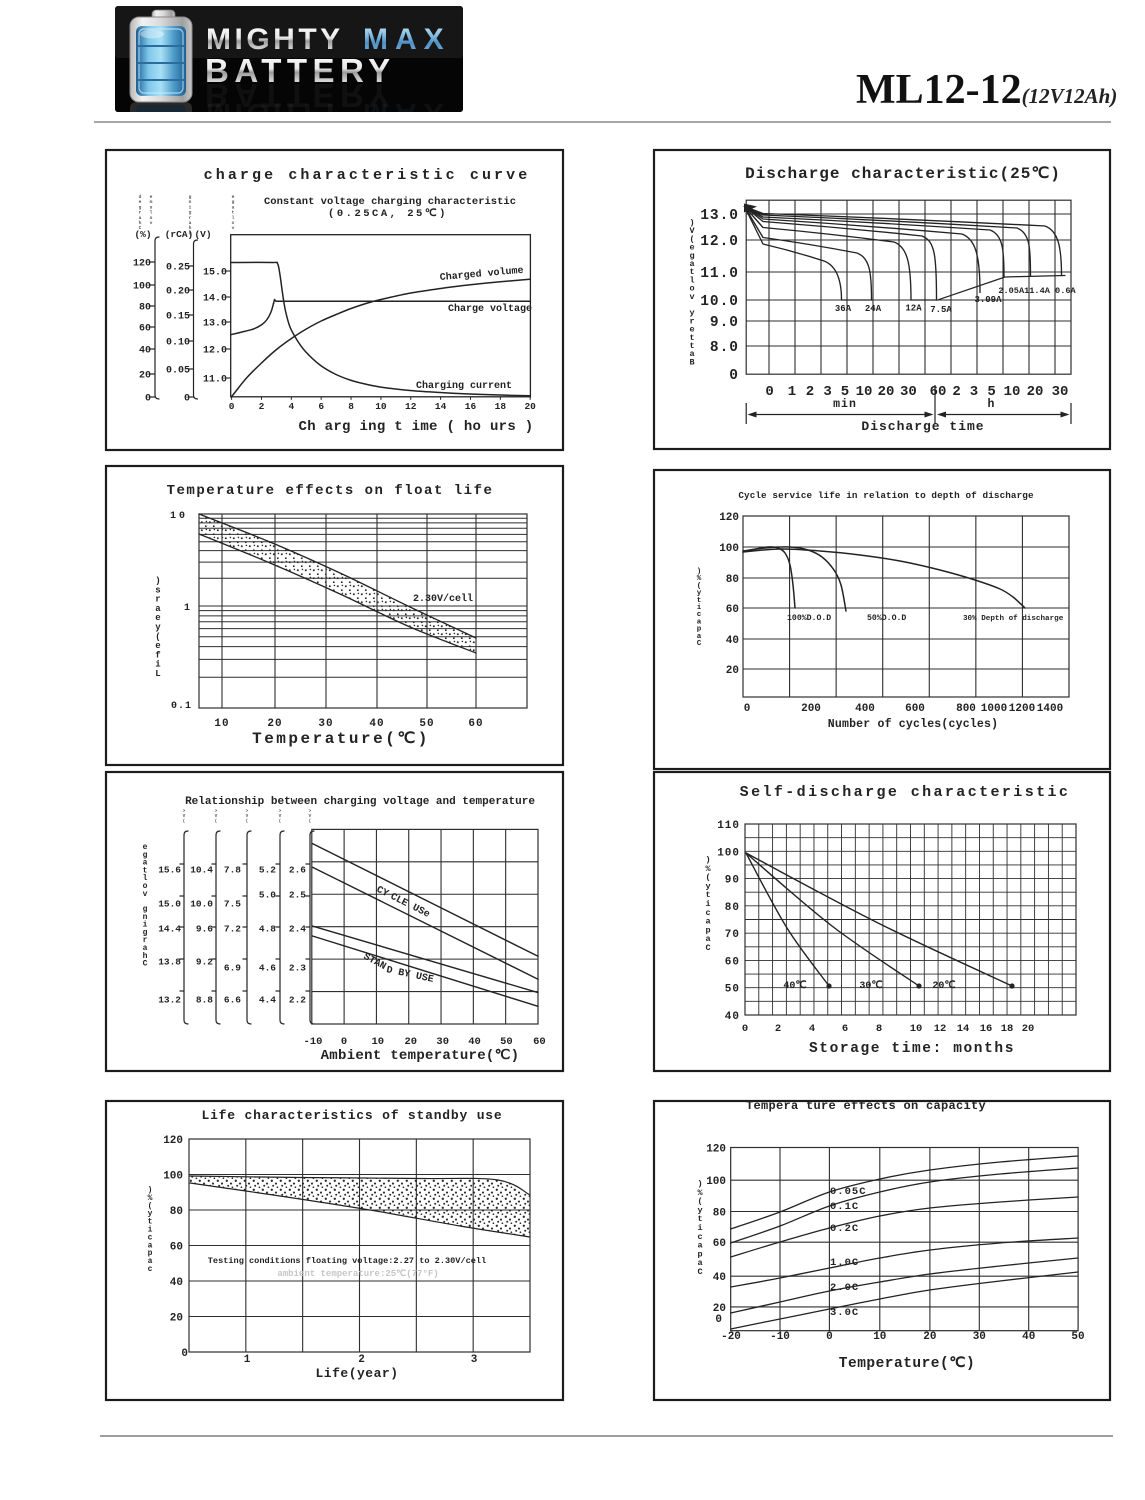 This screenshot has width=1145, height=1500. Describe the element at coordinates (966, 709) in the screenshot. I see `svg-text: 800` at that location.